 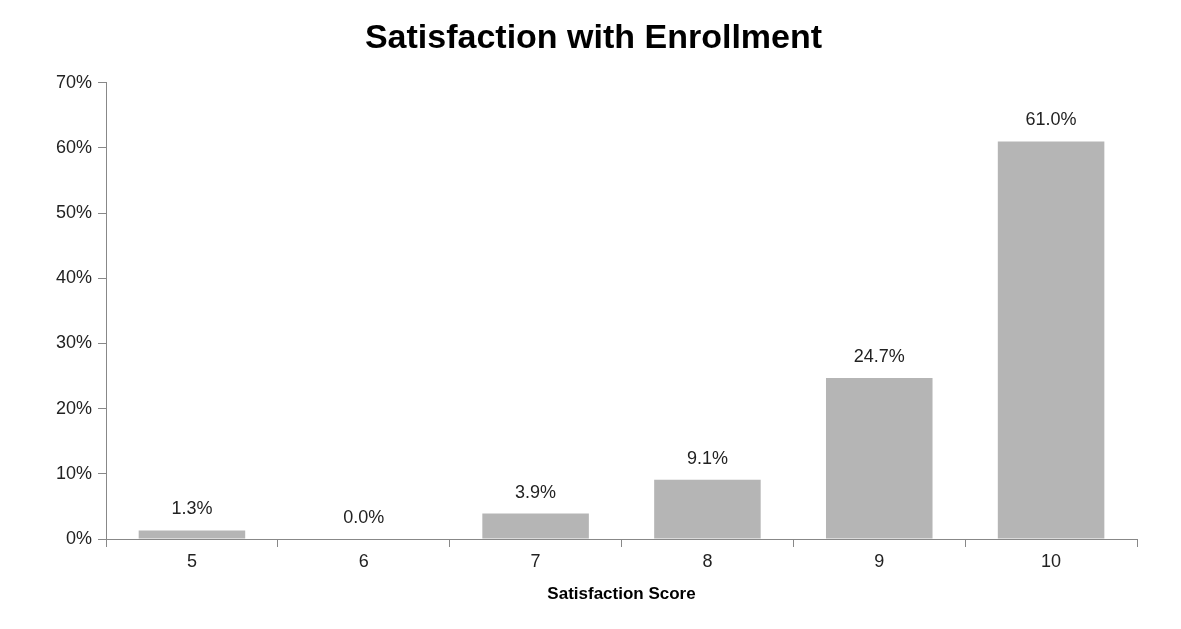 What do you see at coordinates (74, 212) in the screenshot?
I see `y-tick-label: 50%` at bounding box center [74, 212].